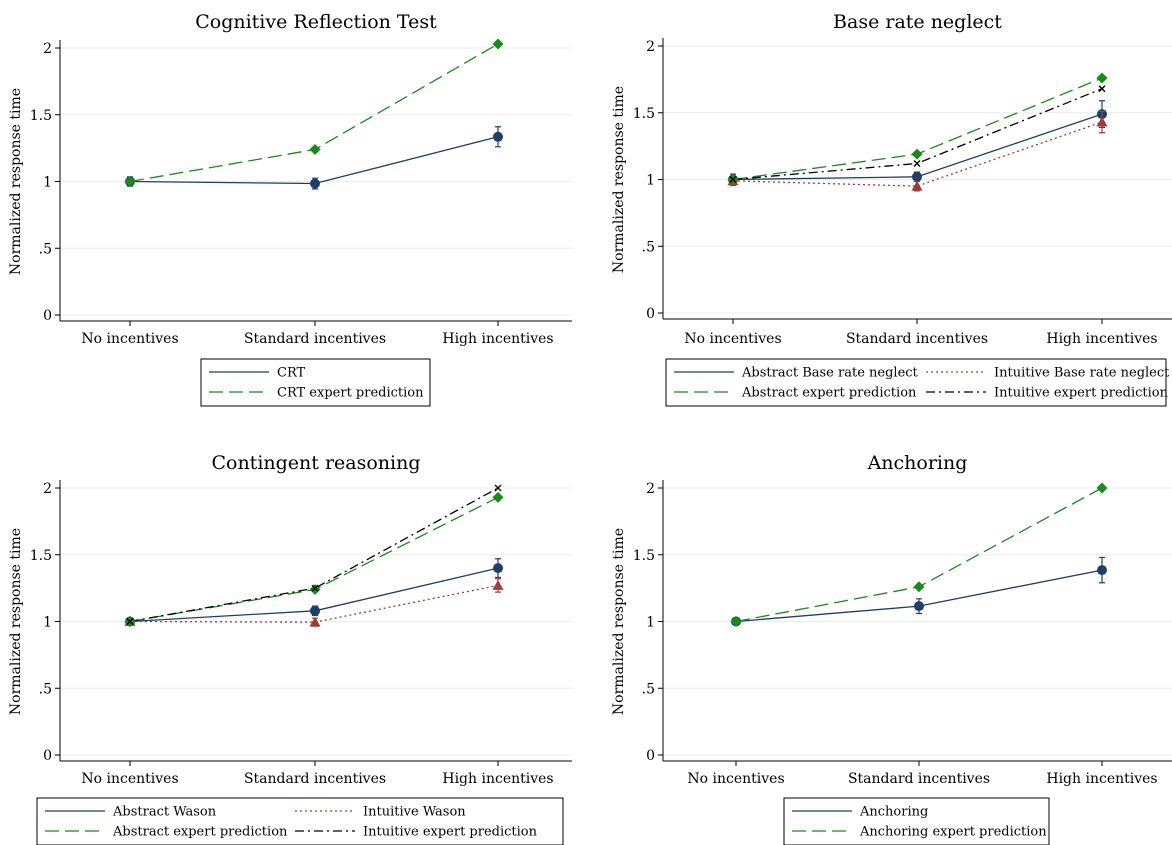 This screenshot has height=845, width=1172. Describe the element at coordinates (917, 463) in the screenshot. I see `chart-title: Anchoring` at that location.